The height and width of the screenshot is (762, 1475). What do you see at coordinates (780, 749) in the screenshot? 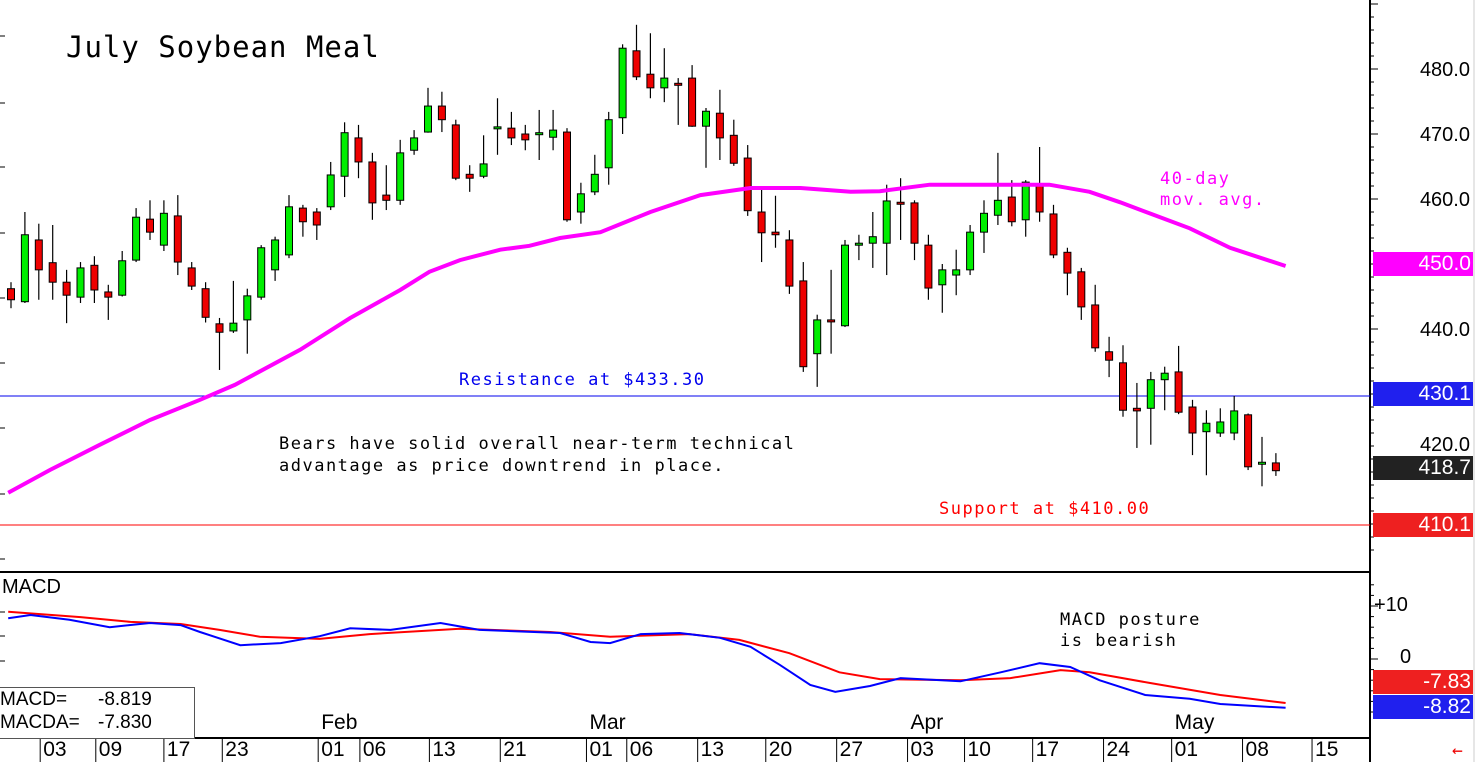
I see `x-day-label: 20` at bounding box center [780, 749].